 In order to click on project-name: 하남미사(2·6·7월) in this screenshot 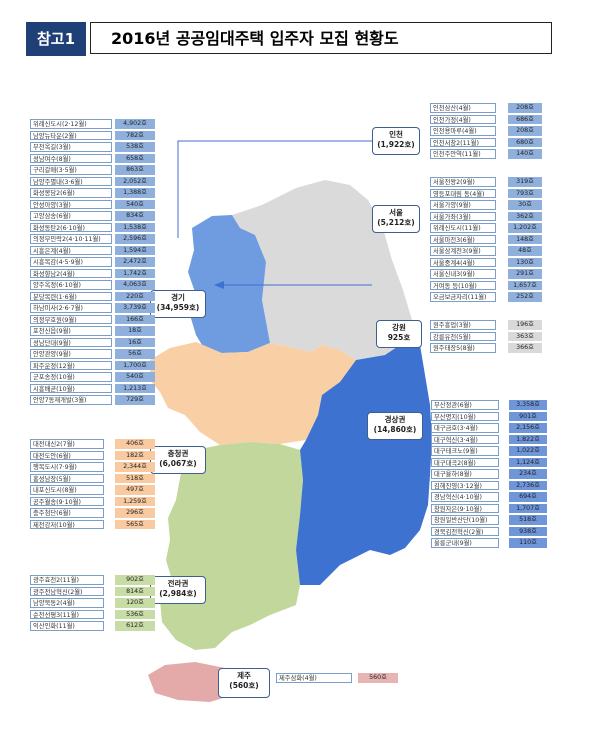, I will do `click(71, 308)`.